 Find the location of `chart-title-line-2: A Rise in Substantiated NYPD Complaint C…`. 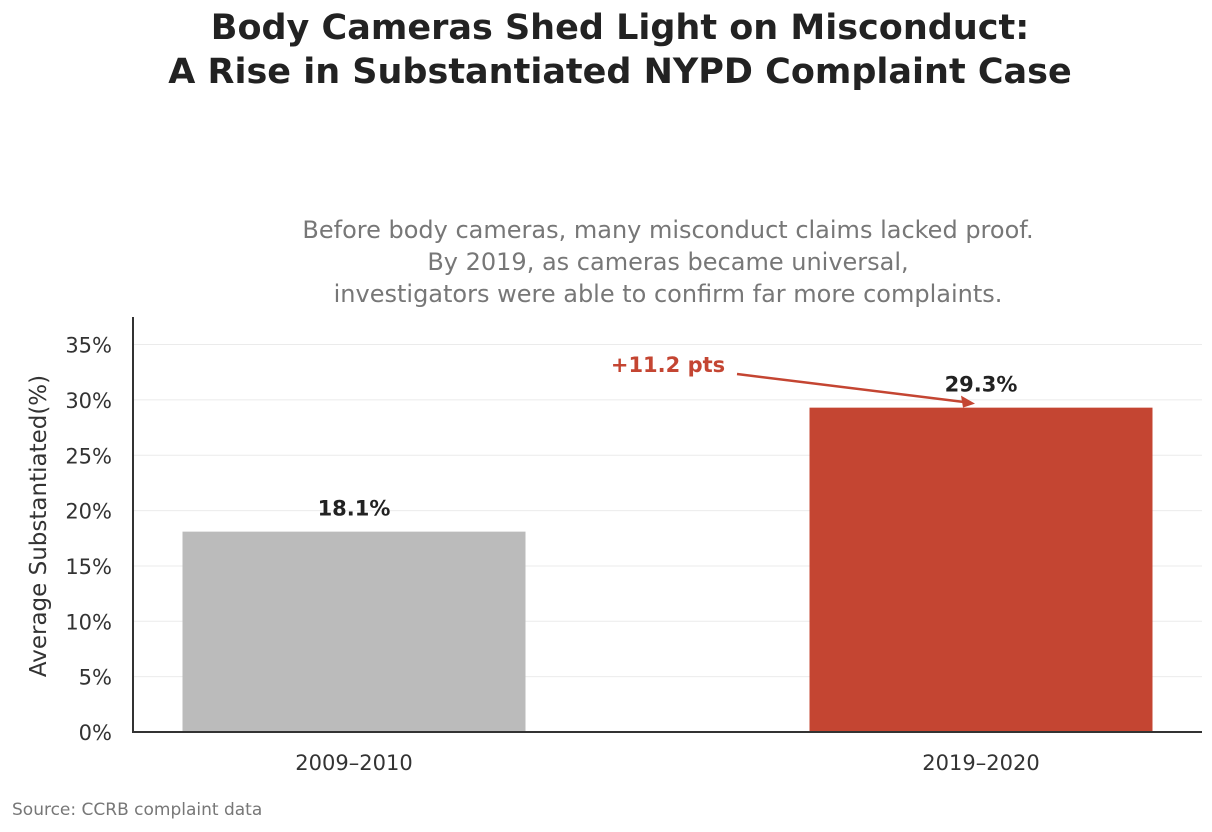

chart-title-line-2: A Rise in Substantiated NYPD Complaint C… is located at coordinates (620, 72).